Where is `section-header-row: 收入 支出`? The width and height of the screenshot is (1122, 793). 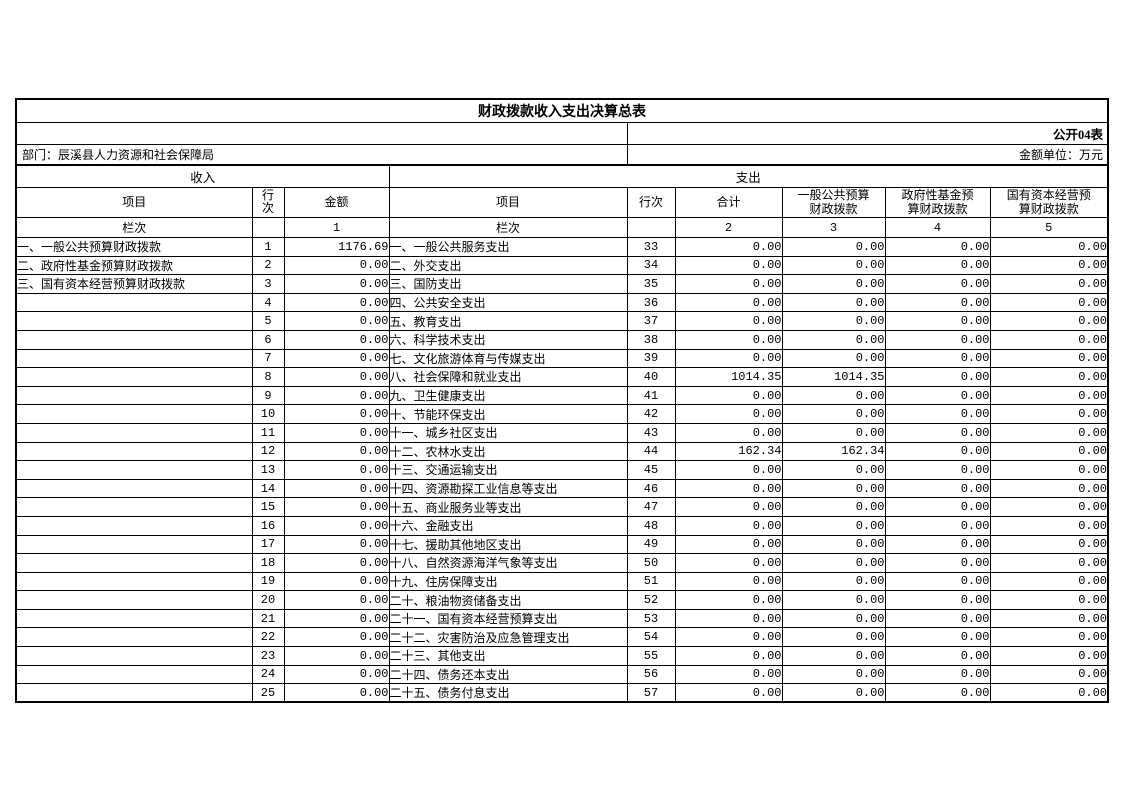 section-header-row: 收入 支出 is located at coordinates (562, 176).